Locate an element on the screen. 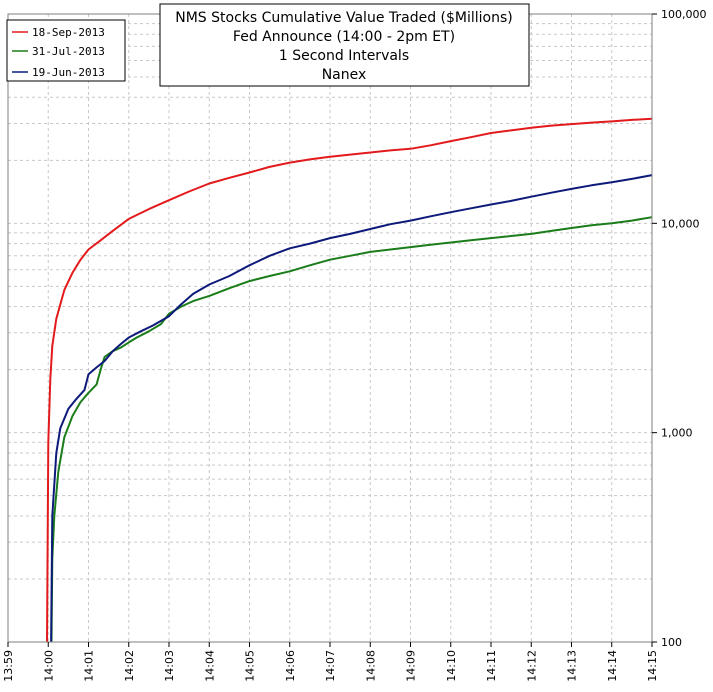 The image size is (713, 692). x-tick-label: 14:05 is located at coordinates (250, 666).